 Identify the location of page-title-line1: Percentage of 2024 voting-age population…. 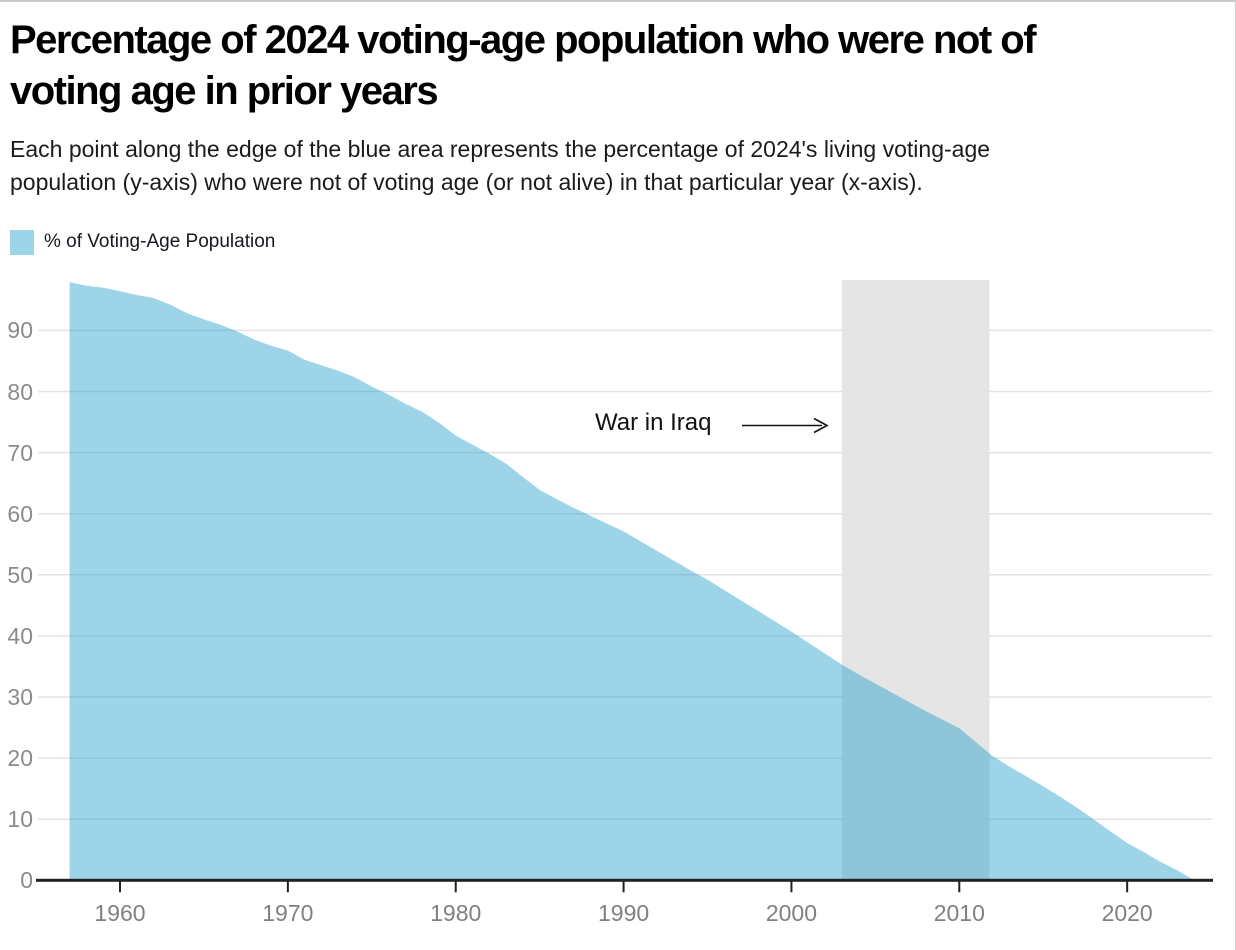
(523, 40).